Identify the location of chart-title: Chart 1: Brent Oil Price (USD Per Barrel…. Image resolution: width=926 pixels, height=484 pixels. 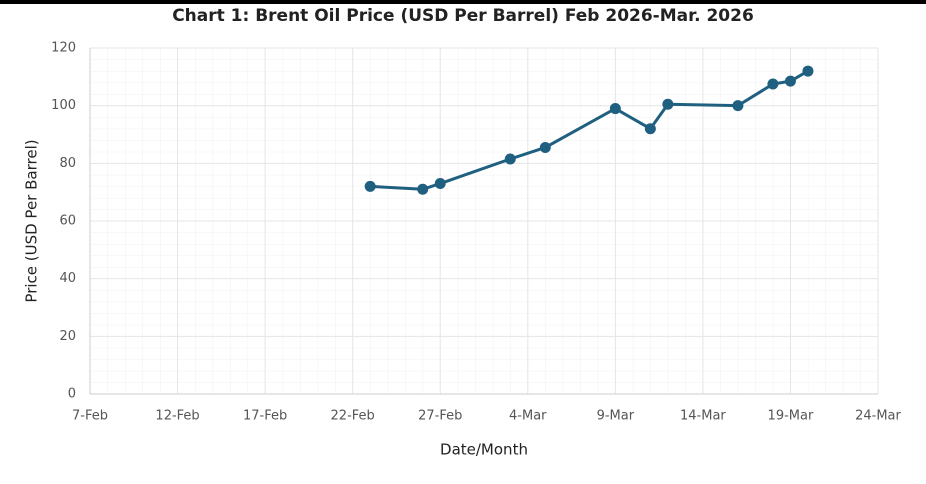
(463, 16).